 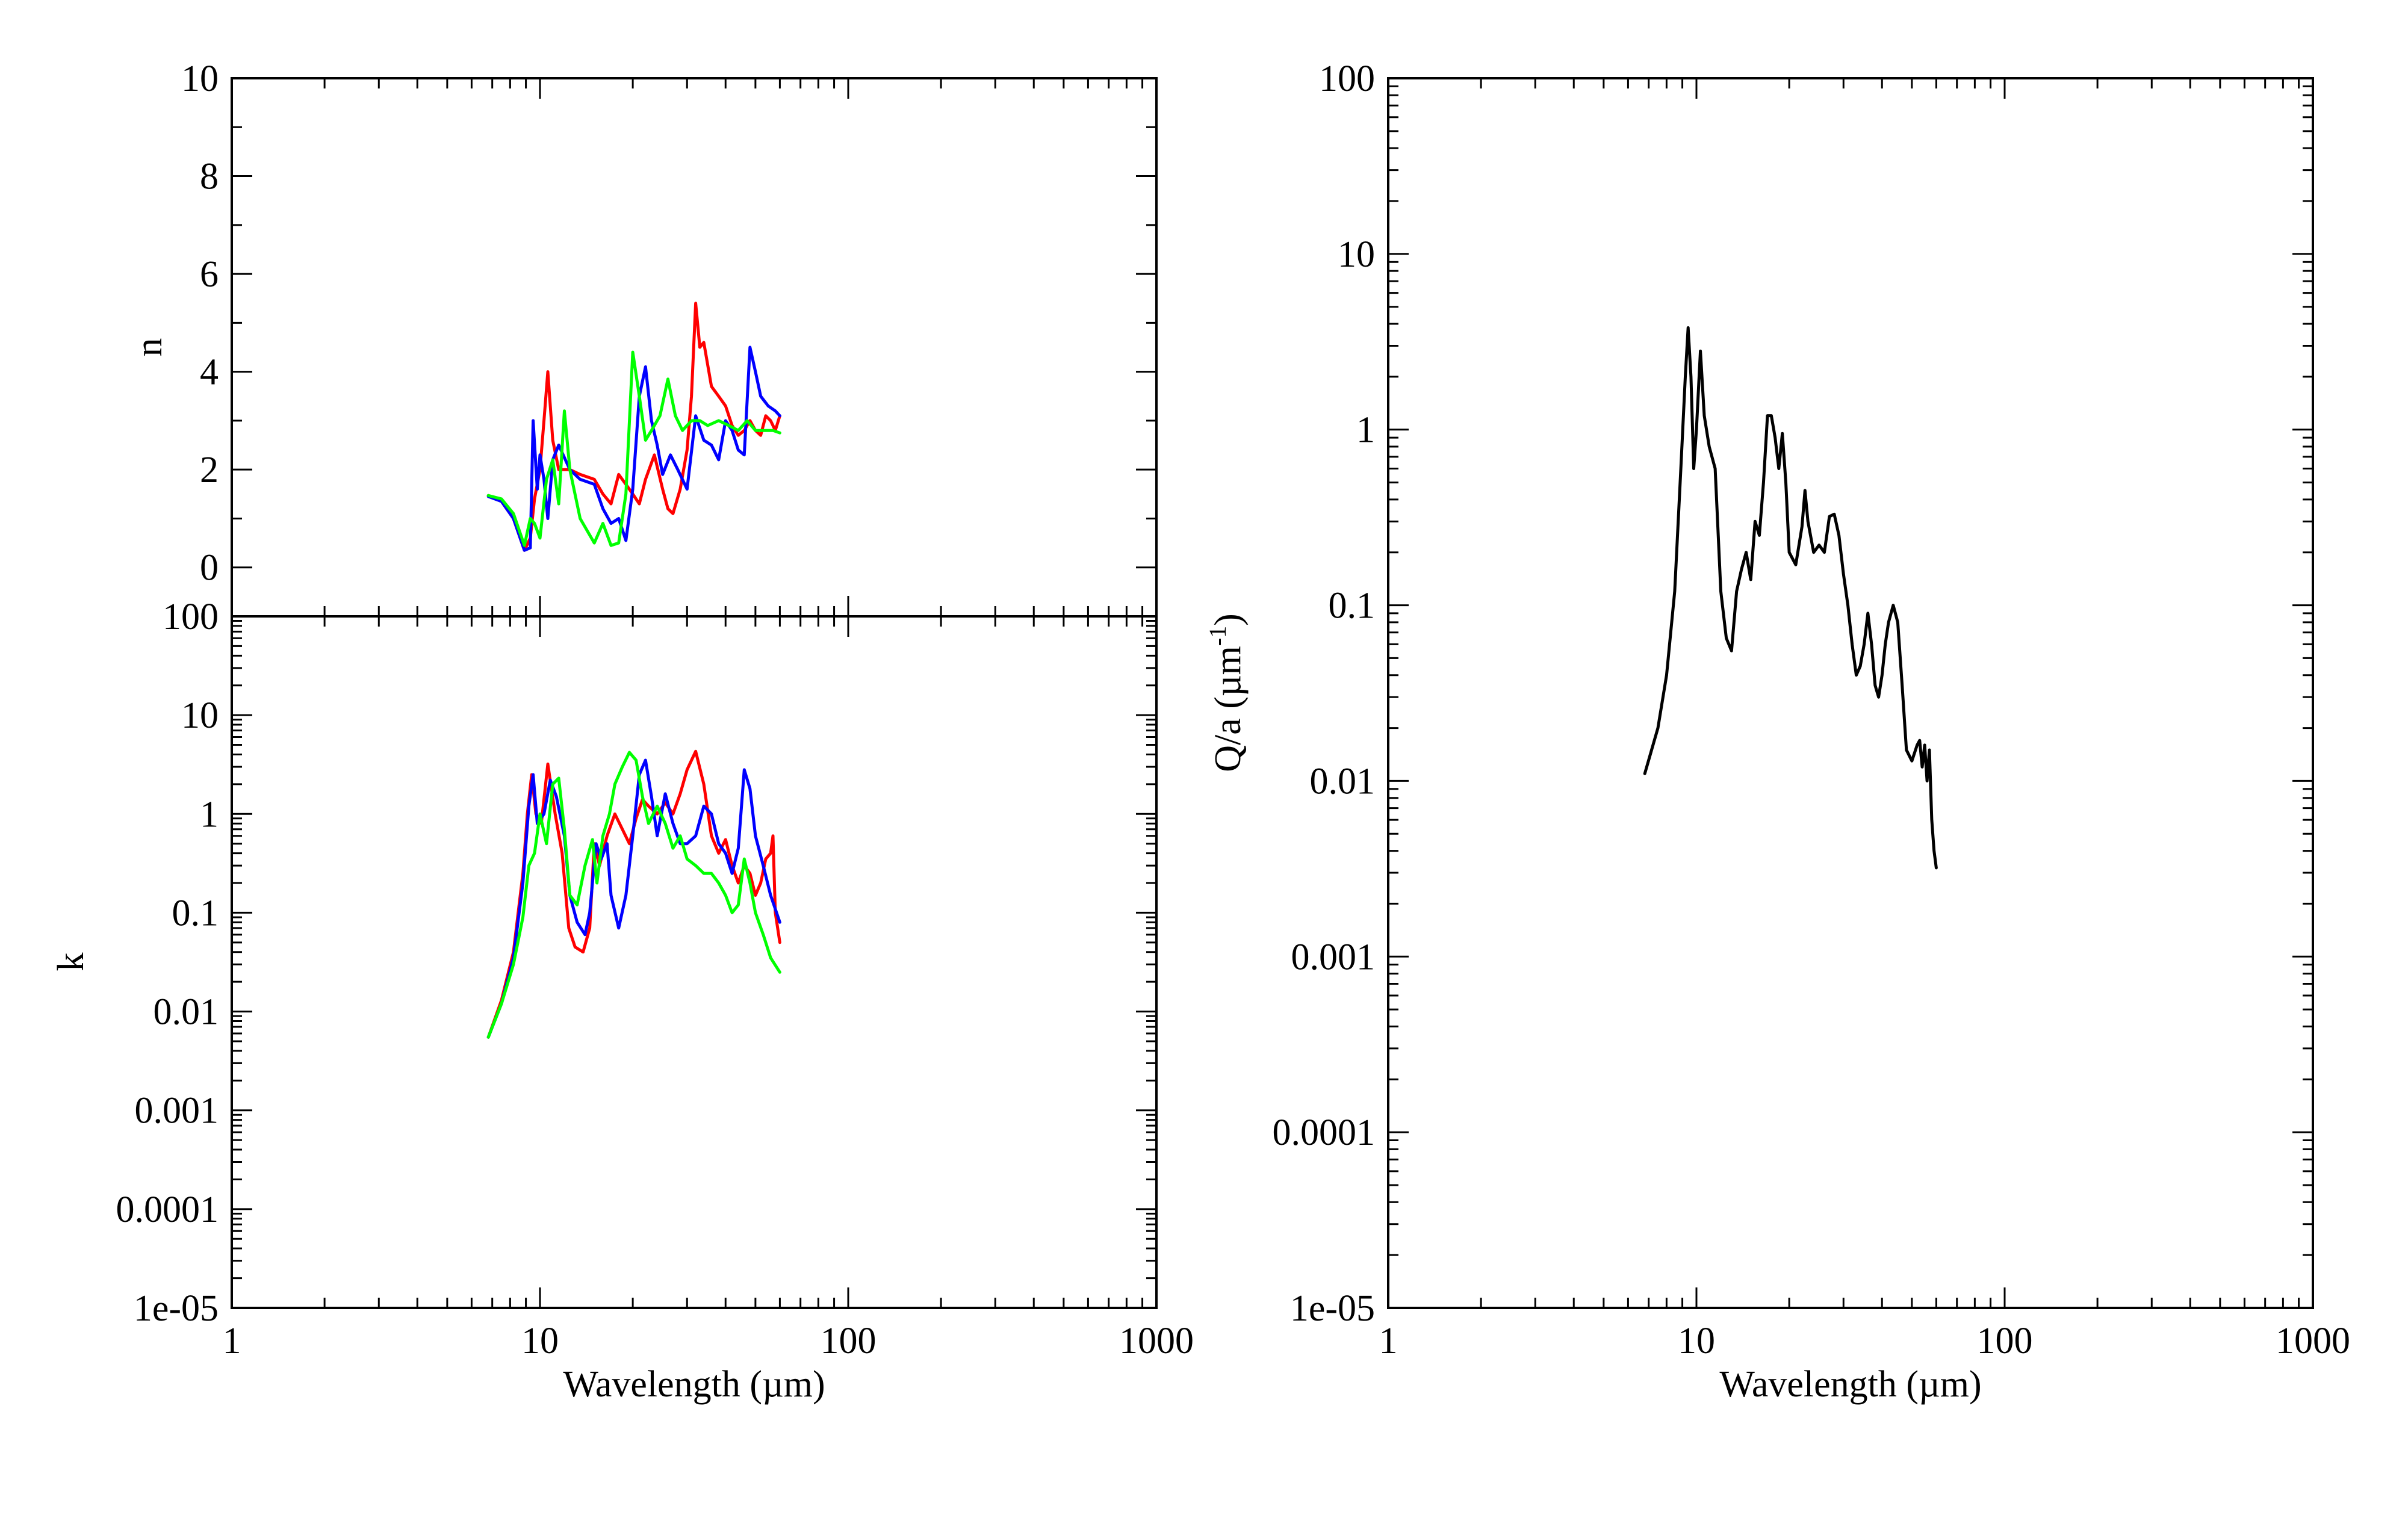 I want to click on q-panel-y-axis-label-close: ), so click(x=1228, y=619).